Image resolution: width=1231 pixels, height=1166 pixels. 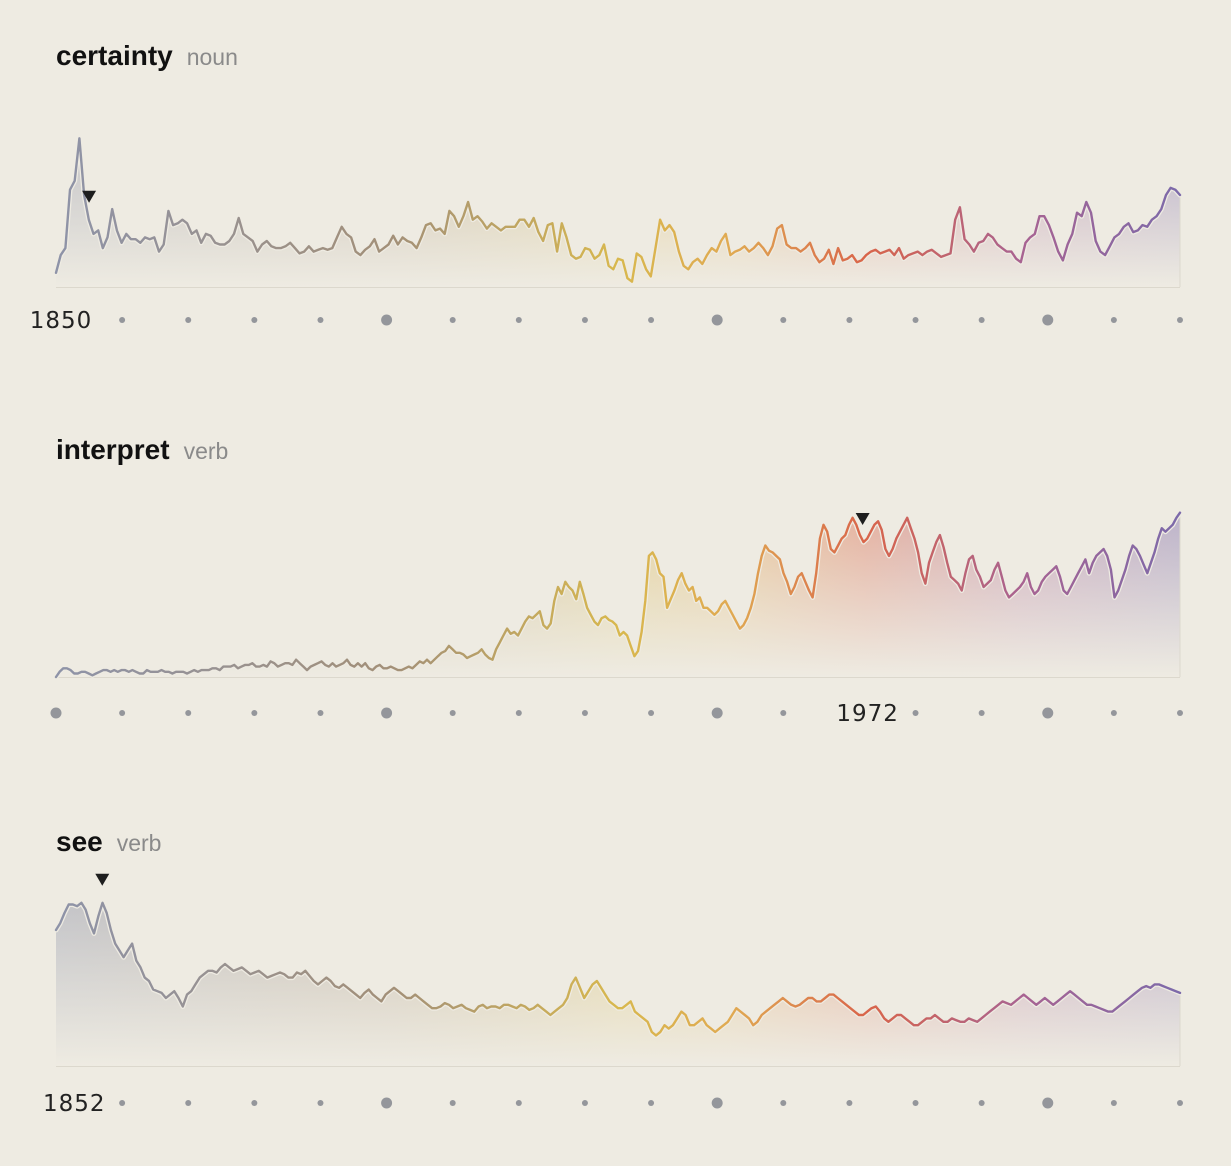 I want to click on word-heading: interpret verb, so click(x=142, y=450).